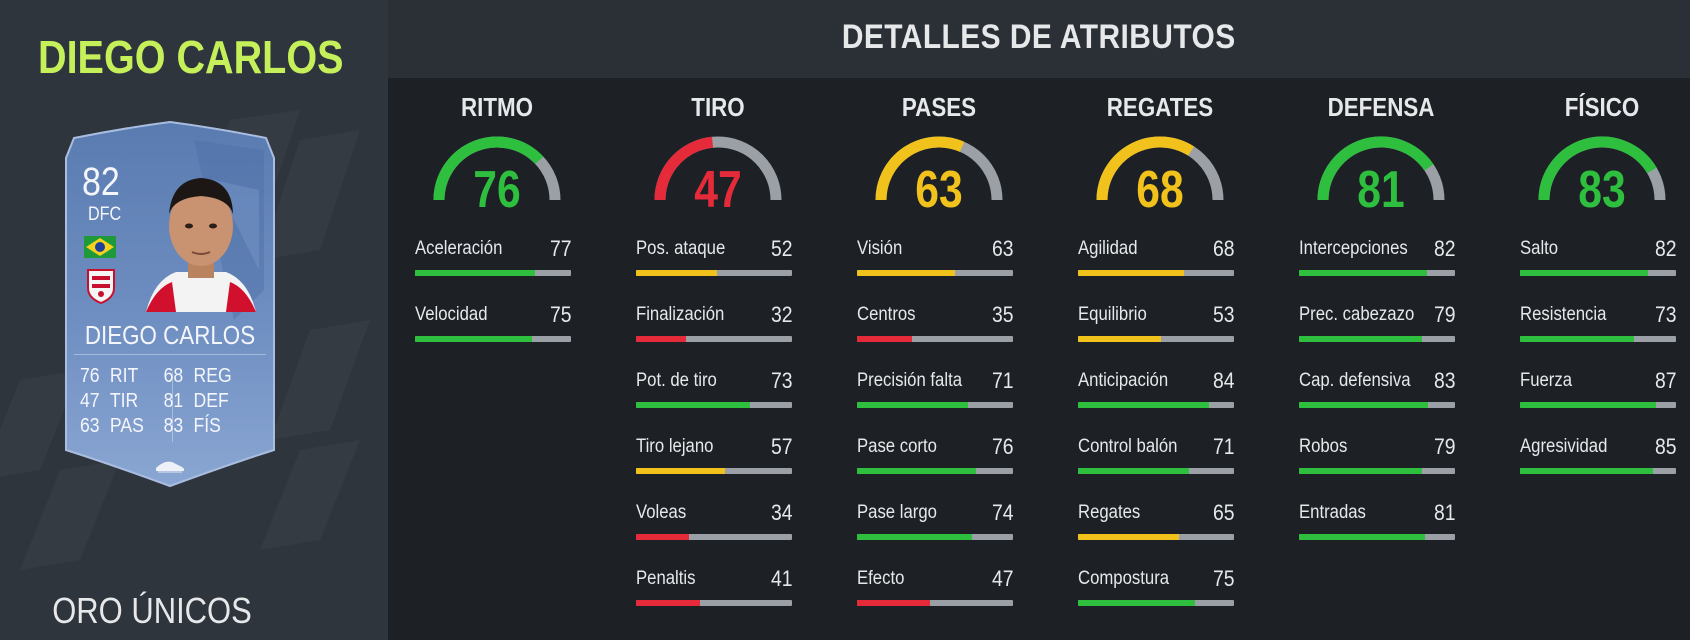 The width and height of the screenshot is (1690, 640). What do you see at coordinates (1377, 526) in the screenshot?
I see `attribute-entradas: Entradas 81` at bounding box center [1377, 526].